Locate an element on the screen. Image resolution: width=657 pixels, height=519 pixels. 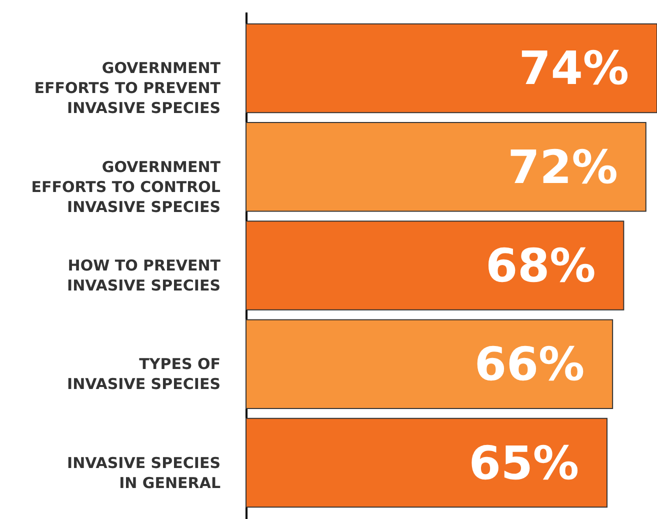
data-label: 68% is located at coordinates (541, 265).